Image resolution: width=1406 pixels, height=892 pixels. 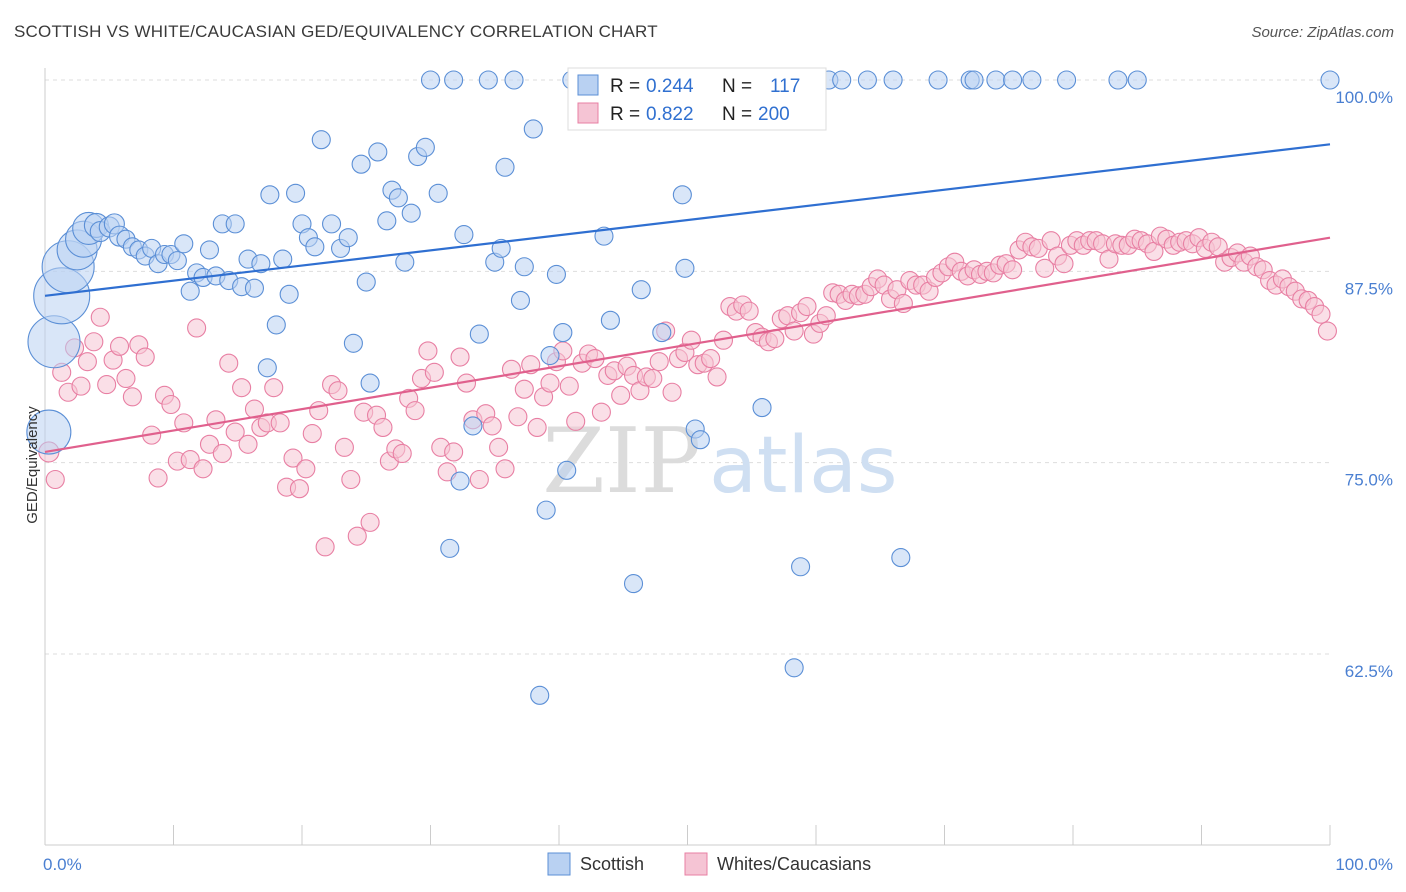 I want to click on bottom-legend-label-whites: Whites/Caucasians, so click(x=794, y=864).